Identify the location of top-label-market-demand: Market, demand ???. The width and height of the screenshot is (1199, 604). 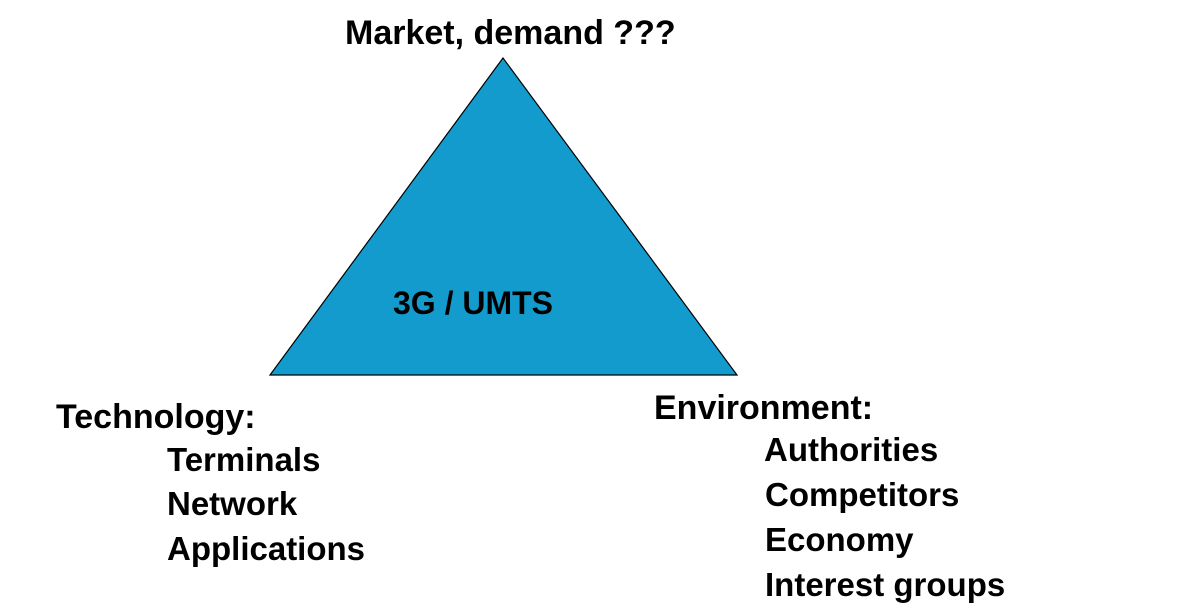
(510, 33).